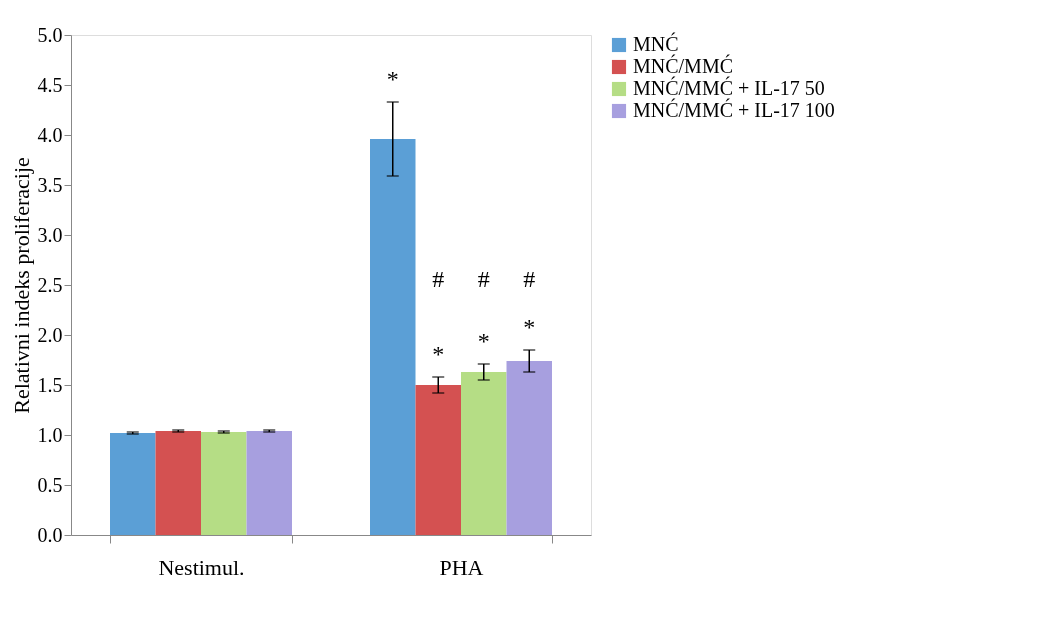  I want to click on y-tick-label: 3.5, so click(50, 184).